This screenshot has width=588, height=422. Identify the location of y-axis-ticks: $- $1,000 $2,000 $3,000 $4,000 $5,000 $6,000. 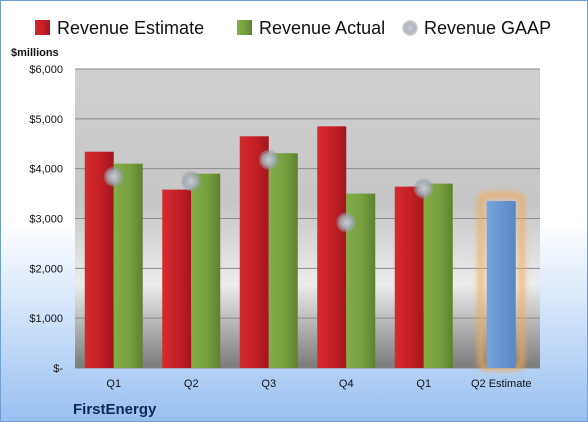
(46, 219).